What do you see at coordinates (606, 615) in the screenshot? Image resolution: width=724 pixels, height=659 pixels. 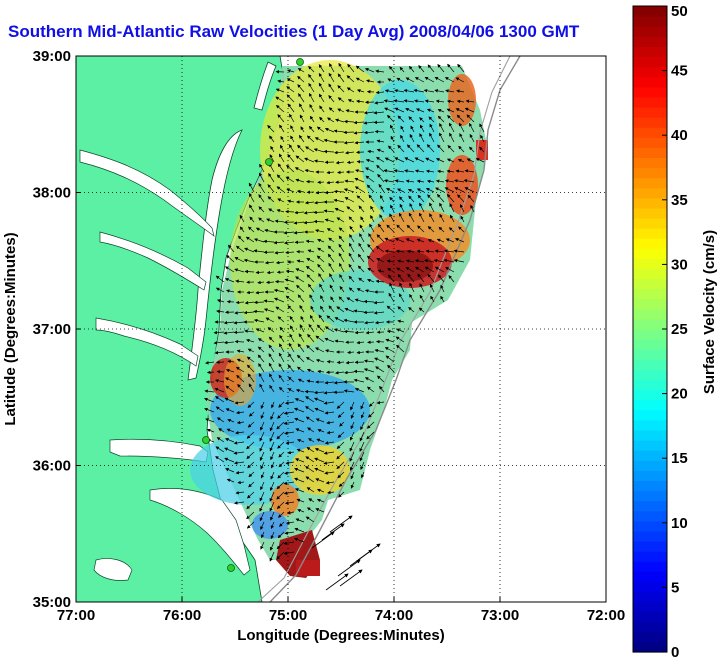 I see `x-tick-label: 72:00` at bounding box center [606, 615].